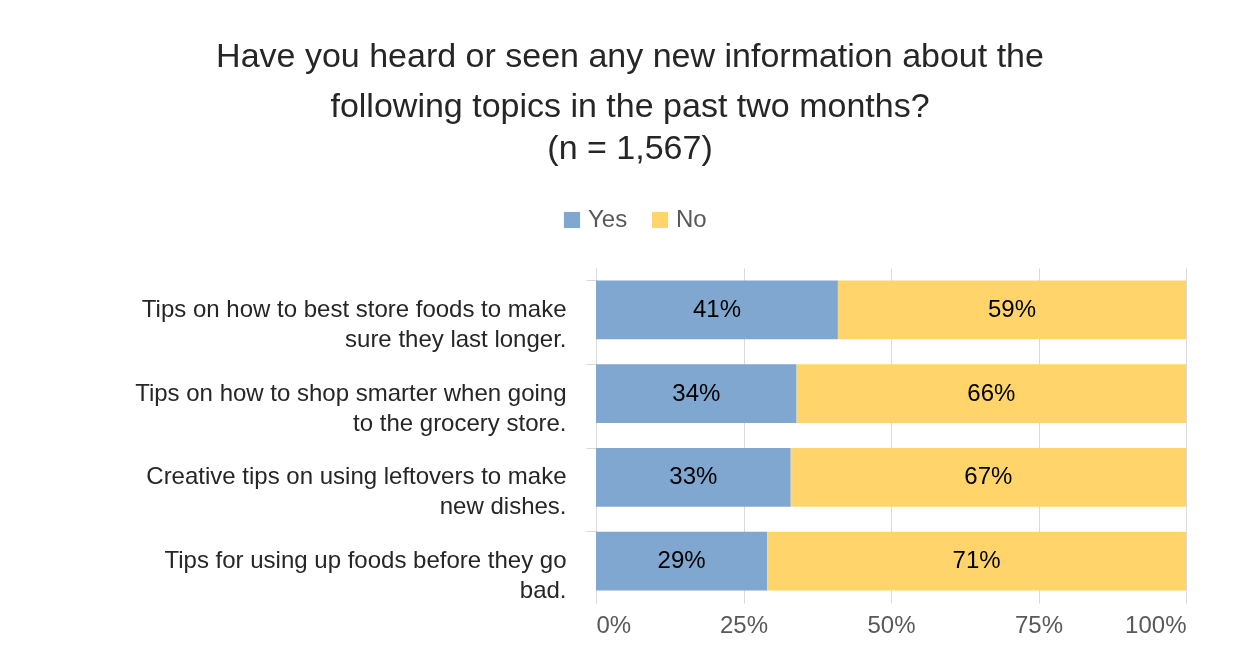 This screenshot has width=1253, height=672. What do you see at coordinates (1039, 624) in the screenshot?
I see `x-tick-label: 75%` at bounding box center [1039, 624].